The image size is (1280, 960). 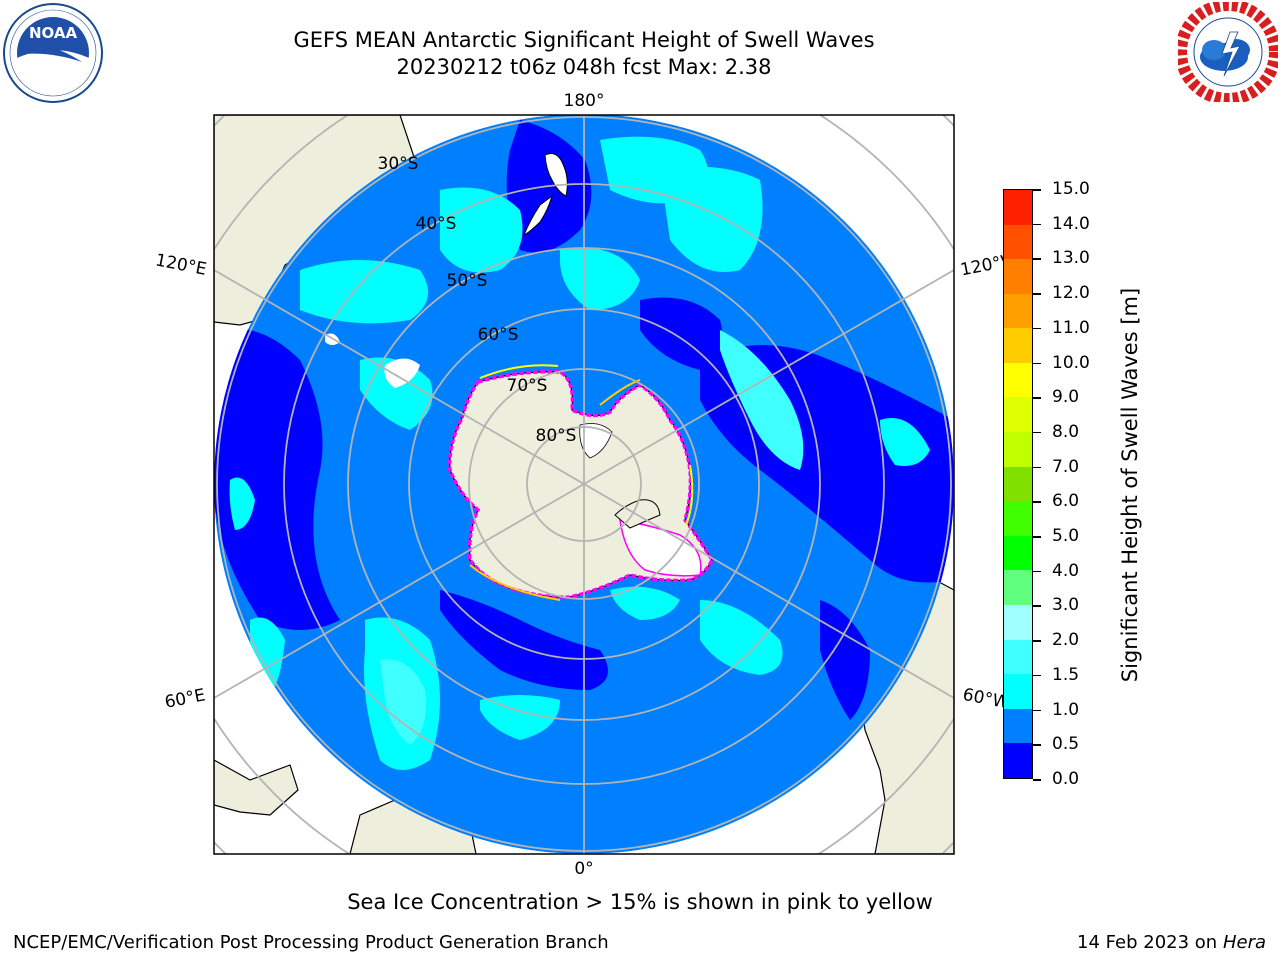 I want to click on lat-label-60s: 60°S, so click(x=498, y=335).